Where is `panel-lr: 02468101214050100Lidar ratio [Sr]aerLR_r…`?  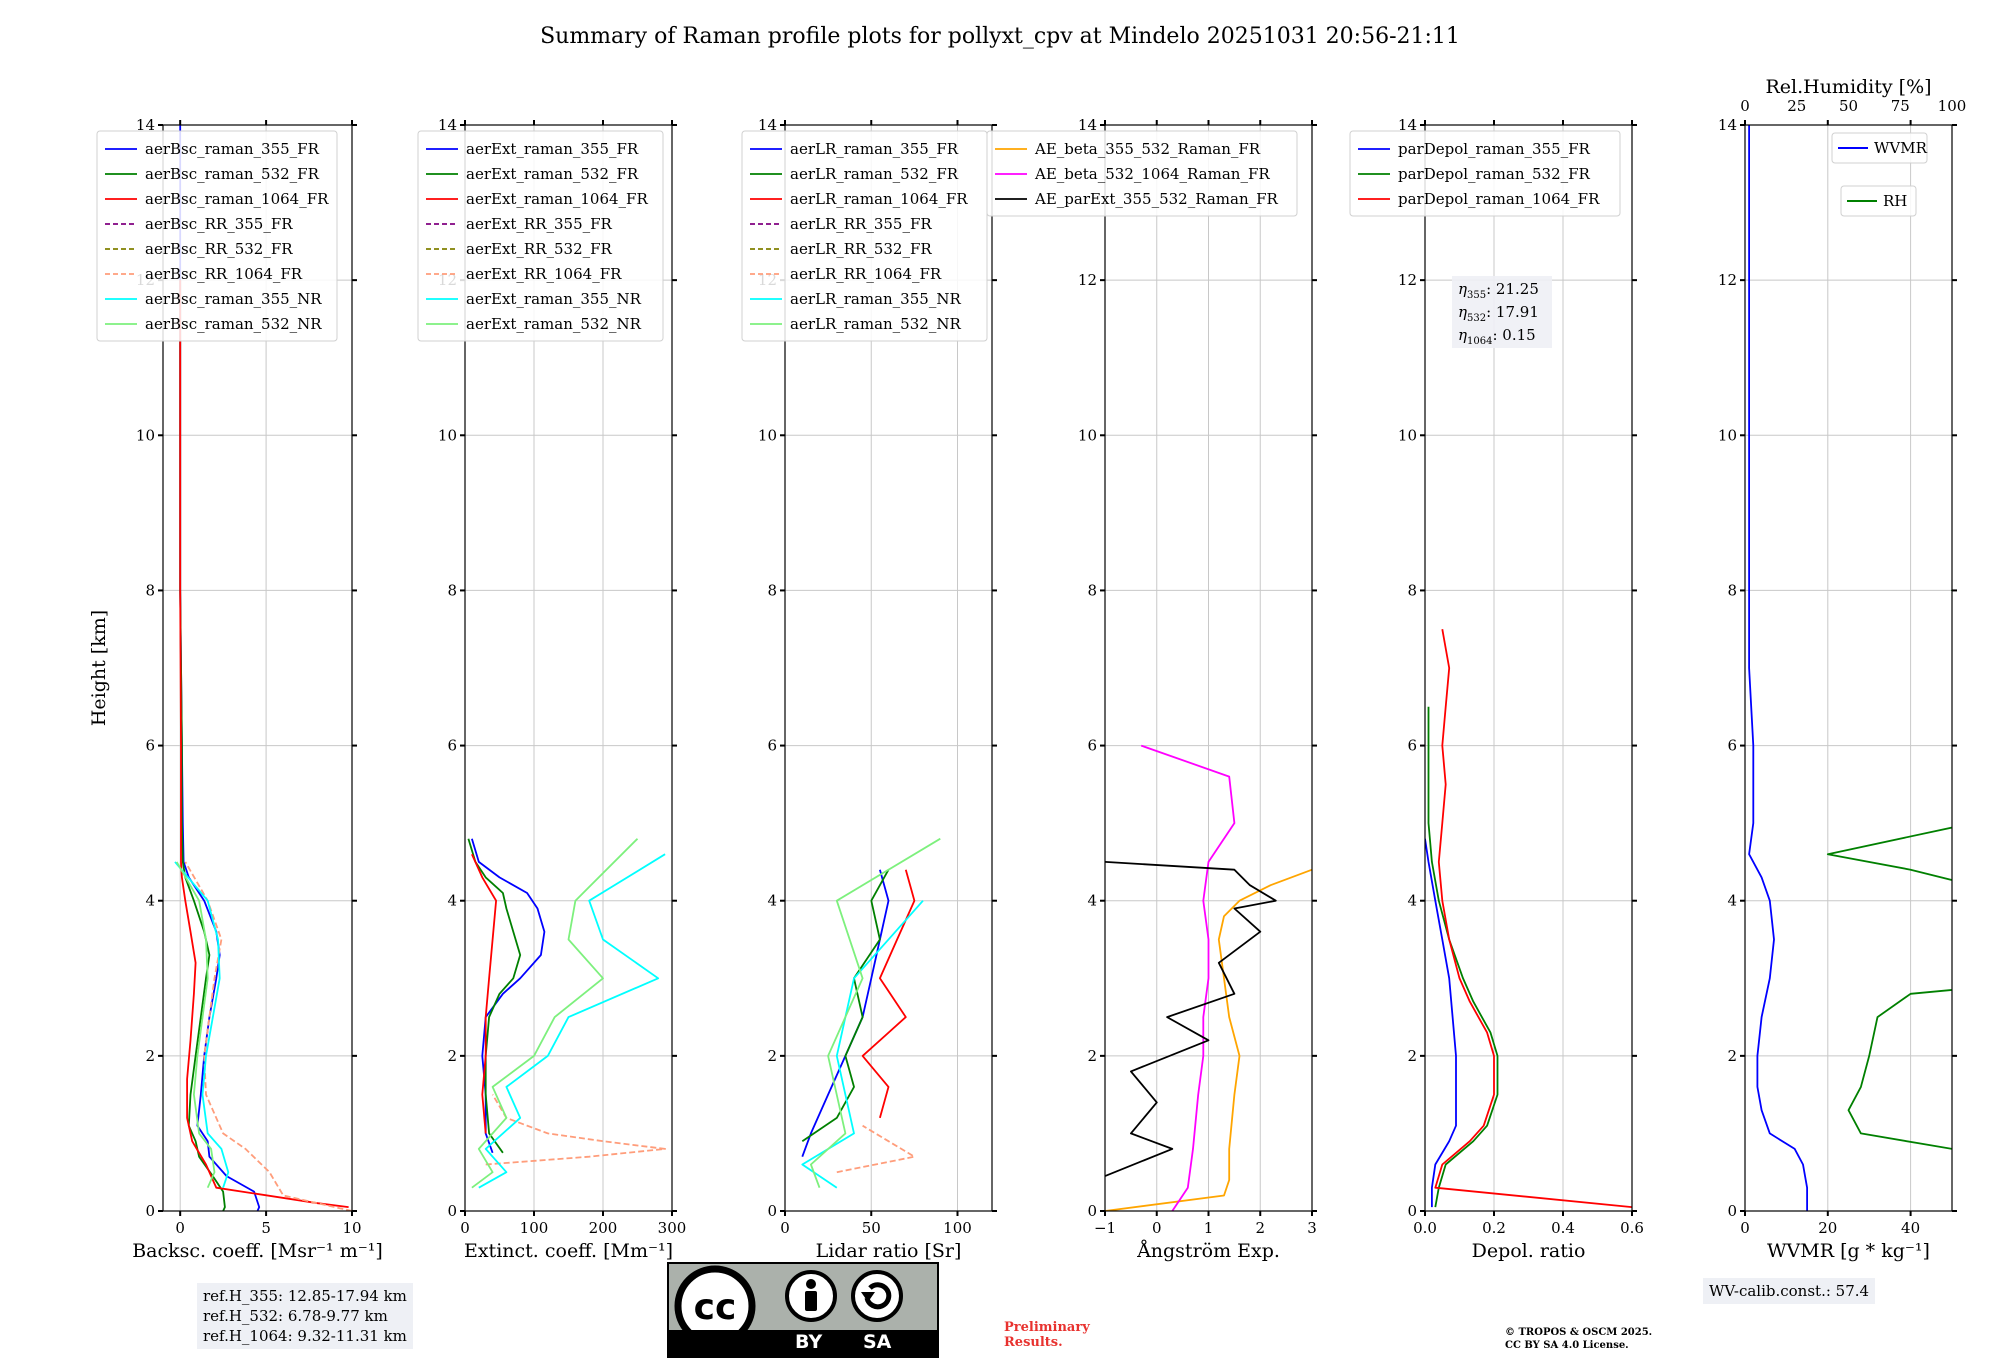
panel-lr: 02468101214050100Lidar ratio [Sr]aerLR_r… is located at coordinates (869, 689).